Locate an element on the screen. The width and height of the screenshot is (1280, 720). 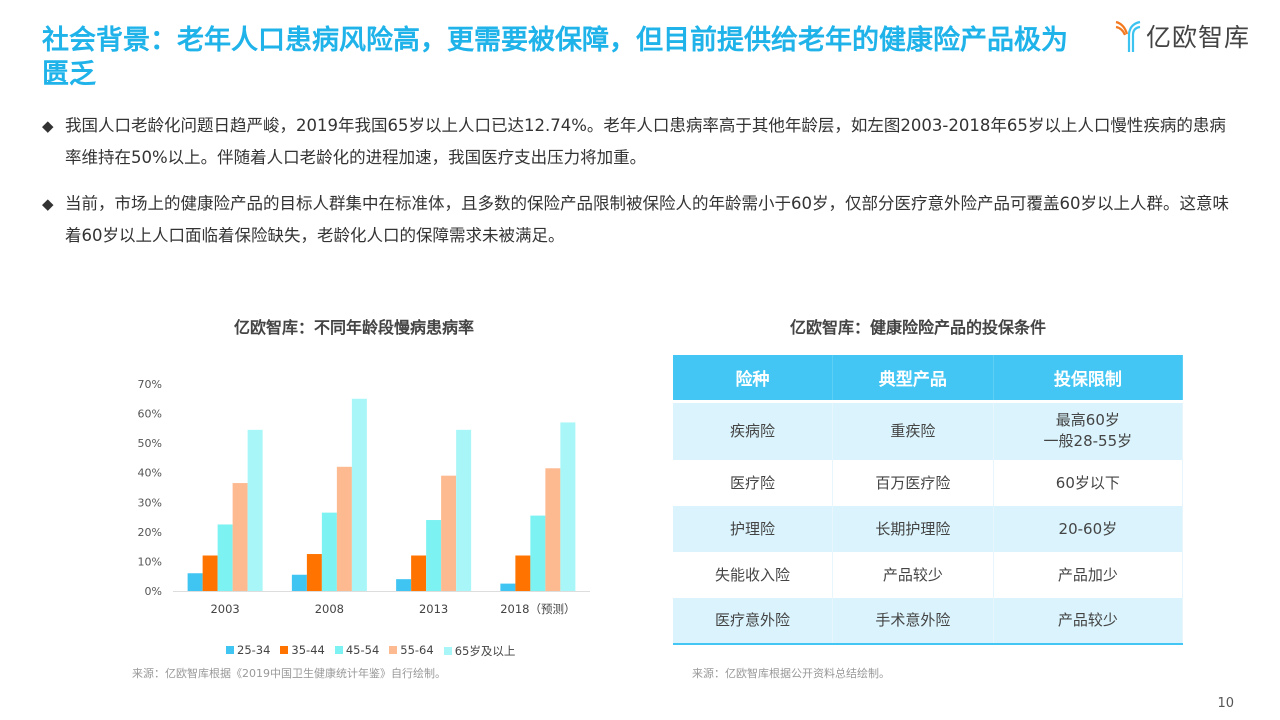
table-cell: 失能收入险 is located at coordinates (753, 575).